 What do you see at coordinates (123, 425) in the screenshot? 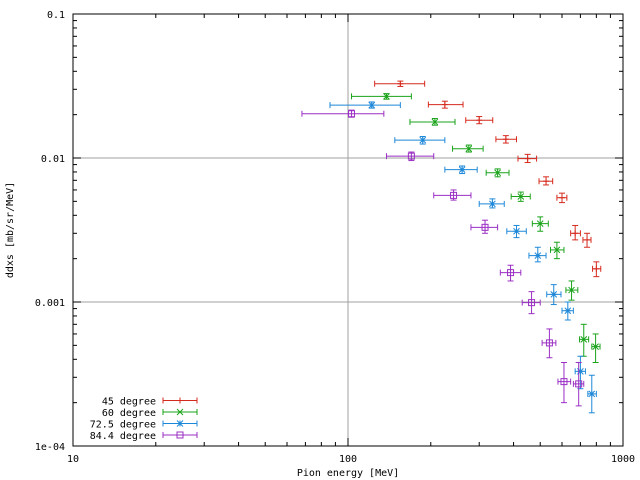
I see `legend-label: 72.5 degree` at bounding box center [123, 425].